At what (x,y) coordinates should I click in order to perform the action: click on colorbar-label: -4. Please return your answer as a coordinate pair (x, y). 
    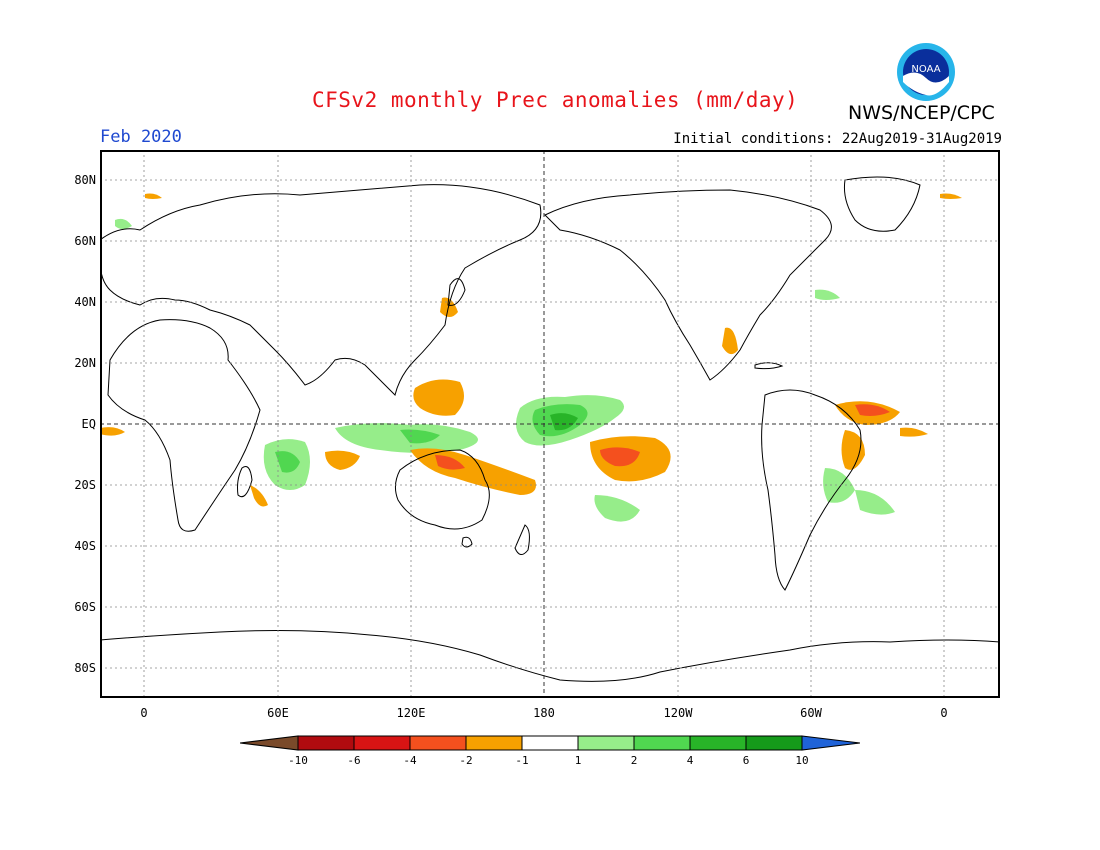
    Looking at the image, I should click on (410, 760).